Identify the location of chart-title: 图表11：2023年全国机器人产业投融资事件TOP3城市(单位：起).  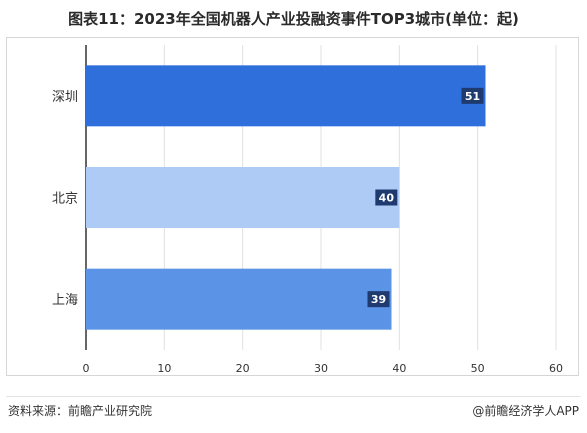
(293, 19).